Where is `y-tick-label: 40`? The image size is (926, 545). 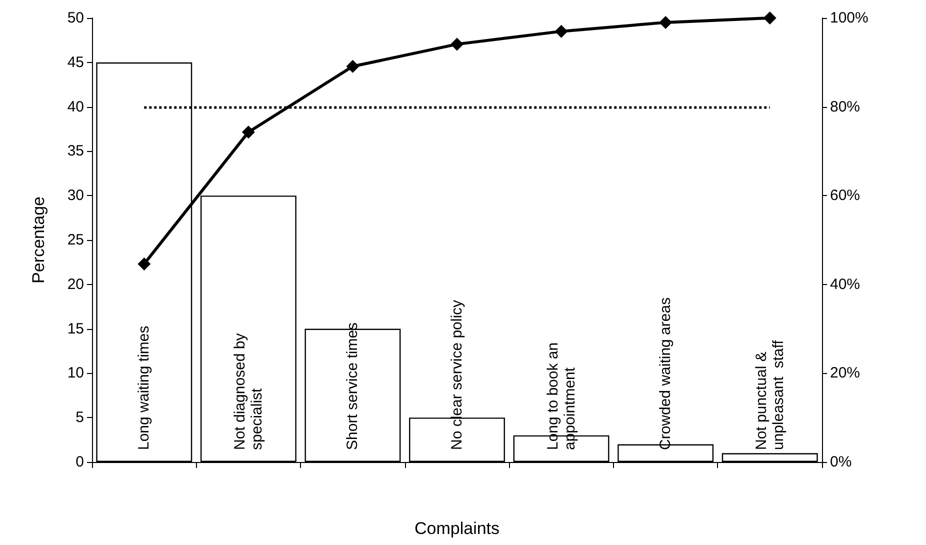
y-tick-label: 40 is located at coordinates (75, 107).